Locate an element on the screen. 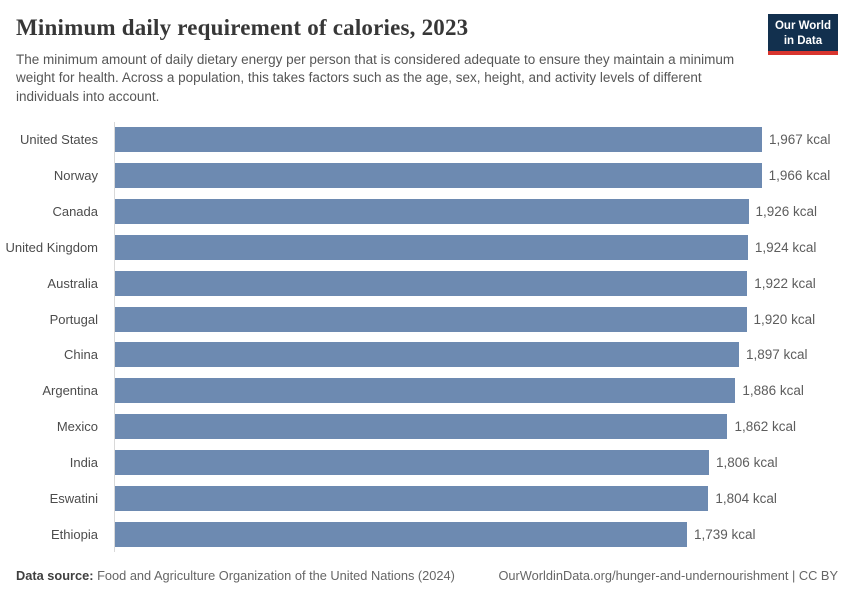  value-label: 1,922 kcal is located at coordinates (785, 283).